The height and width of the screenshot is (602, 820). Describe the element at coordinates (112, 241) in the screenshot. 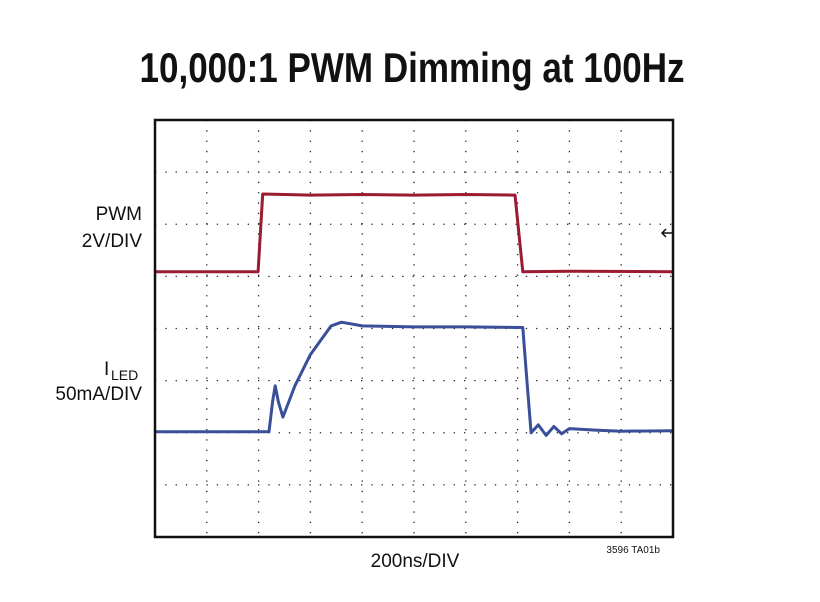

I see `channel-scale: 2V/DIV` at that location.